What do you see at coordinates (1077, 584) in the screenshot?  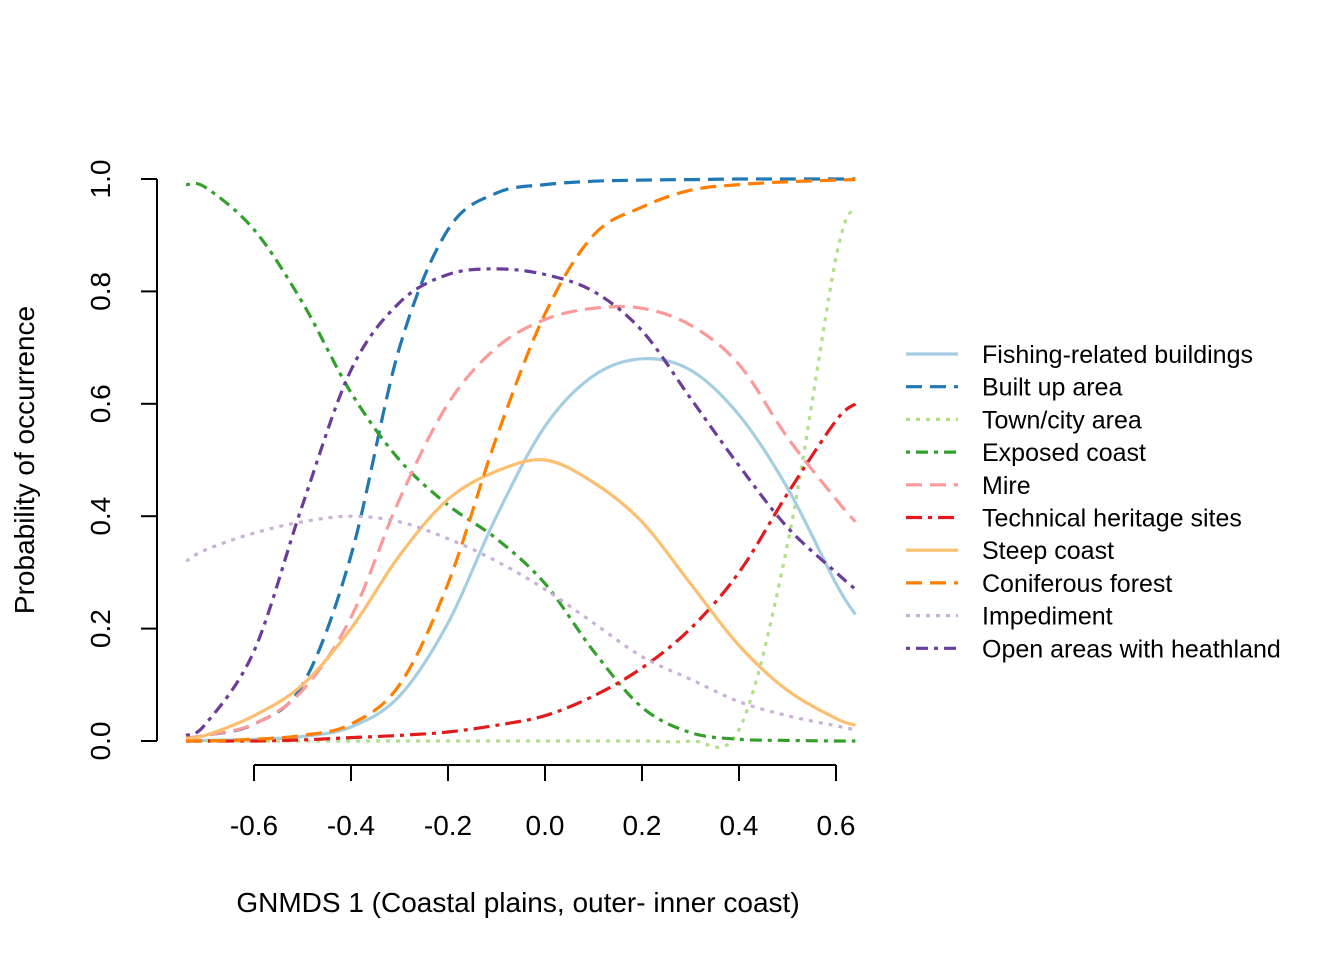 I see `legend-label: Coniferous forest` at bounding box center [1077, 584].